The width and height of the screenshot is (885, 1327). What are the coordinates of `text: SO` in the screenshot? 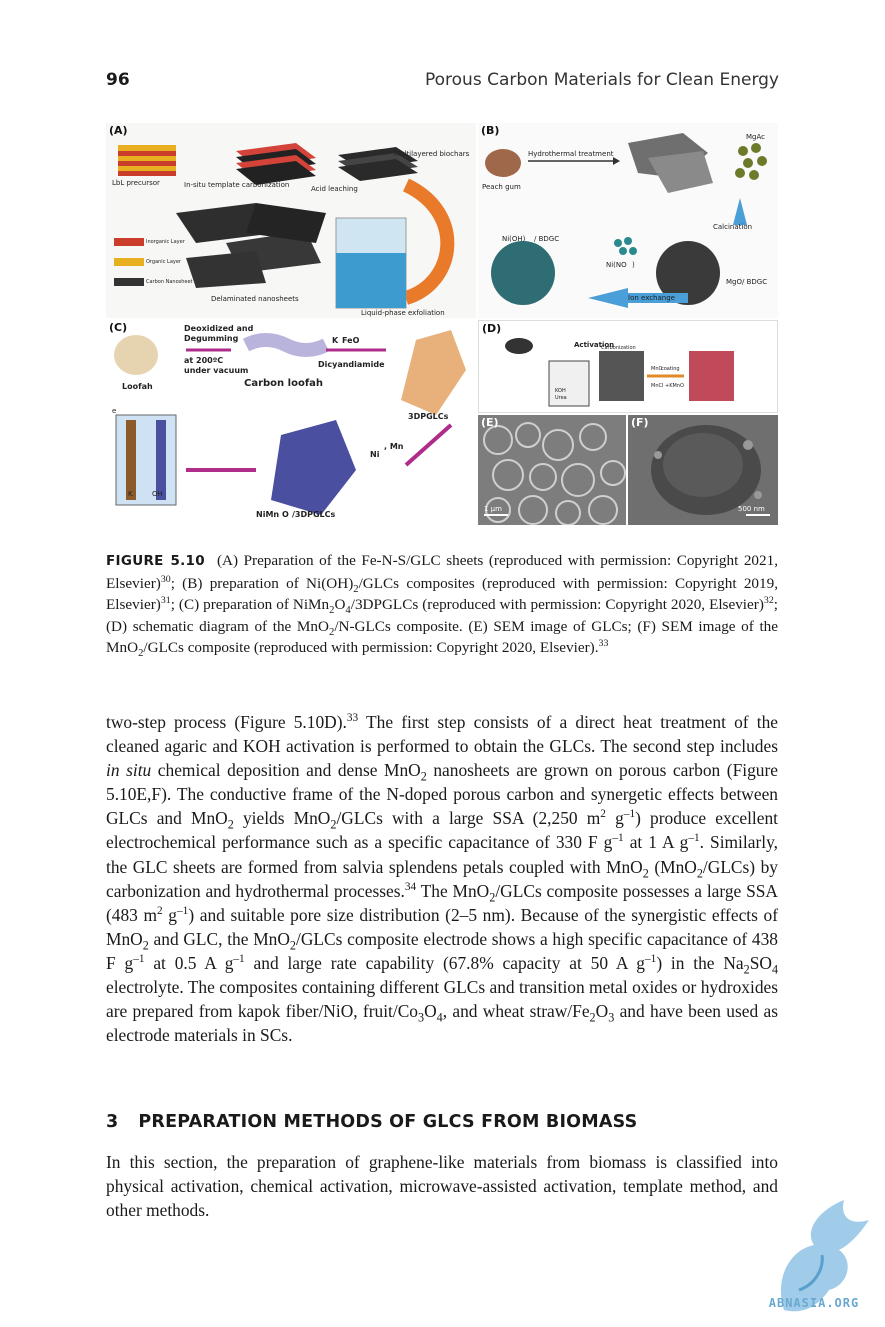 It's located at (760, 962).